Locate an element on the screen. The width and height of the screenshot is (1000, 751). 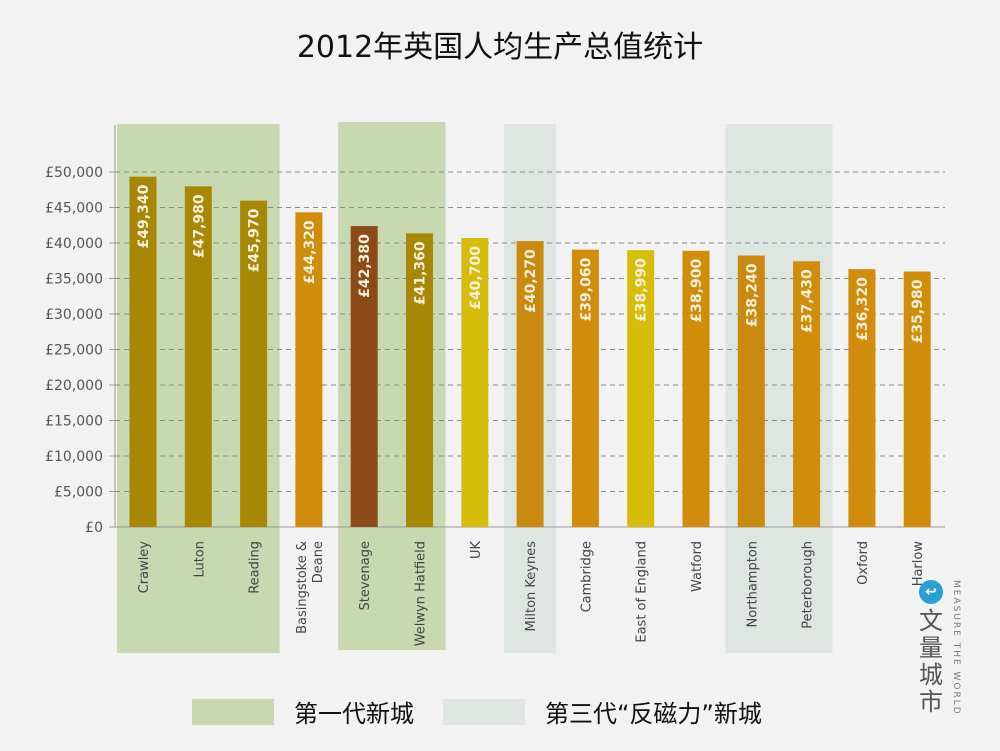
y-tick-label: £20,000 is located at coordinates (74, 386).